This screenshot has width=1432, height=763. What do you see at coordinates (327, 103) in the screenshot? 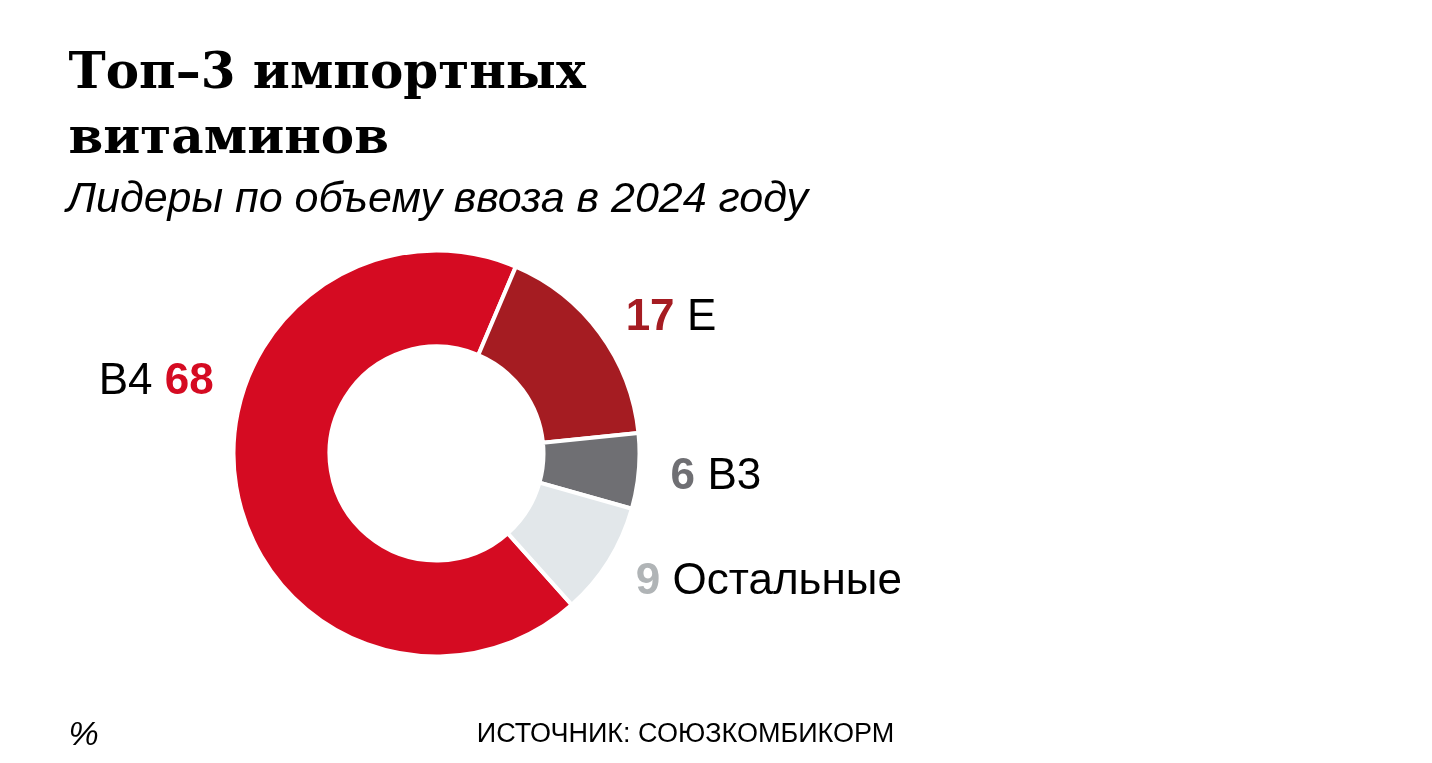
I see `chart-title: Топ–3 импортных витаминов` at bounding box center [327, 103].